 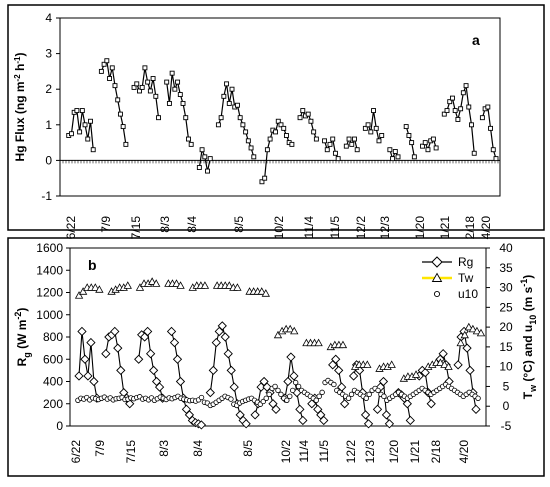 What do you see at coordinates (49, 293) in the screenshot?
I see `y-tick-label: 1200` at bounding box center [49, 293].